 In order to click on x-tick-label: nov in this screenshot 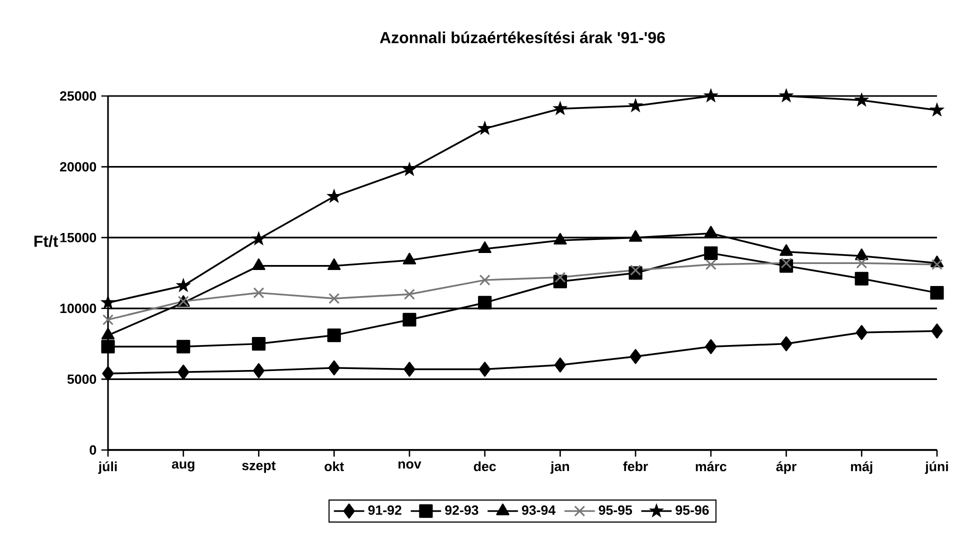, I will do `click(410, 465)`.